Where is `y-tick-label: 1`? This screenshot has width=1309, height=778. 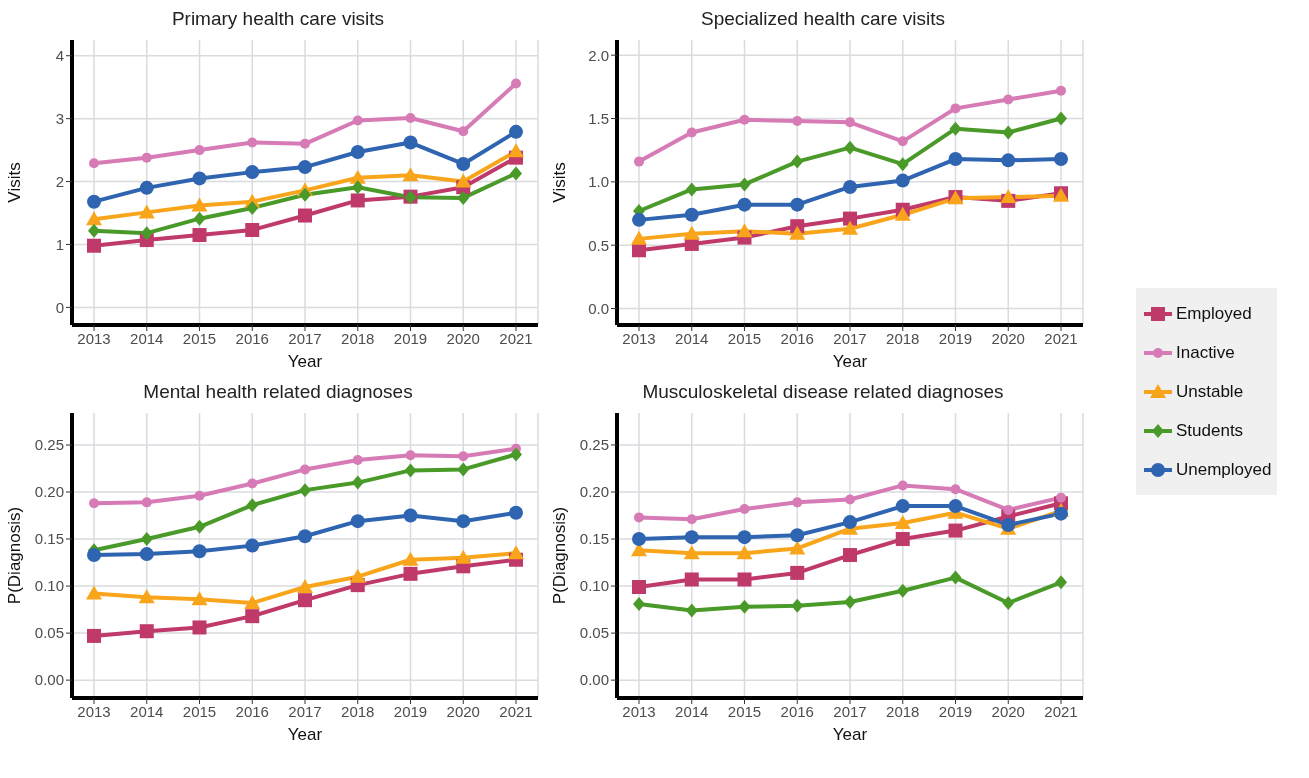
y-tick-label: 1 is located at coordinates (59, 244).